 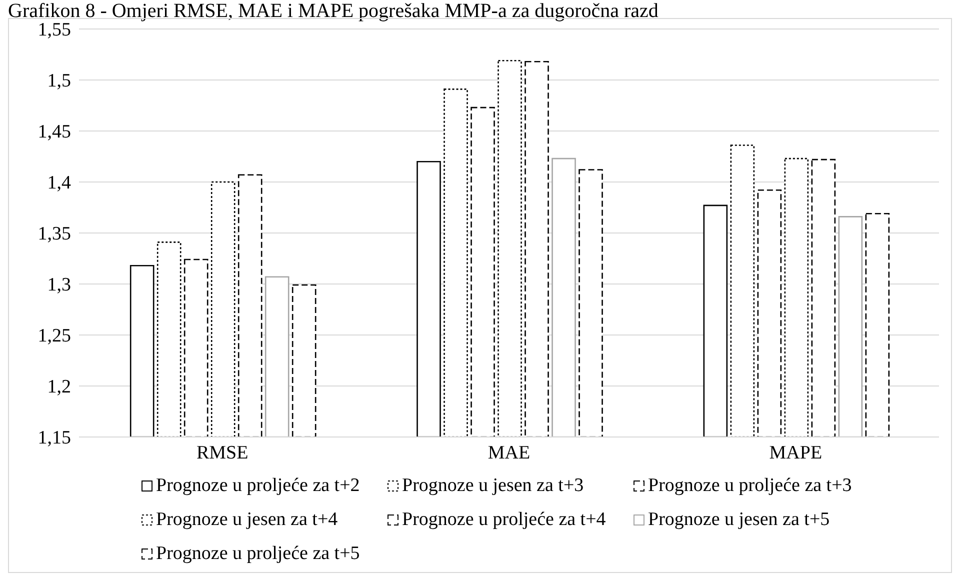 What do you see at coordinates (750, 486) in the screenshot?
I see `legend-label: Prognoze u proljeće za t+3` at bounding box center [750, 486].